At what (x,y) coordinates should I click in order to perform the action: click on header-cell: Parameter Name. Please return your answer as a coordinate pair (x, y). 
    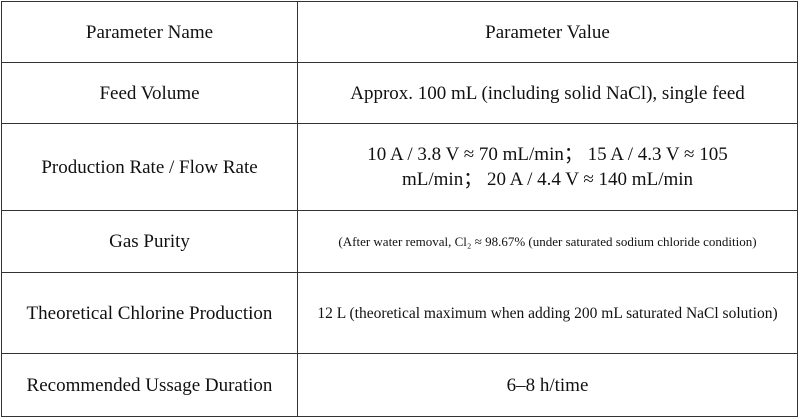
    Looking at the image, I should click on (149, 32).